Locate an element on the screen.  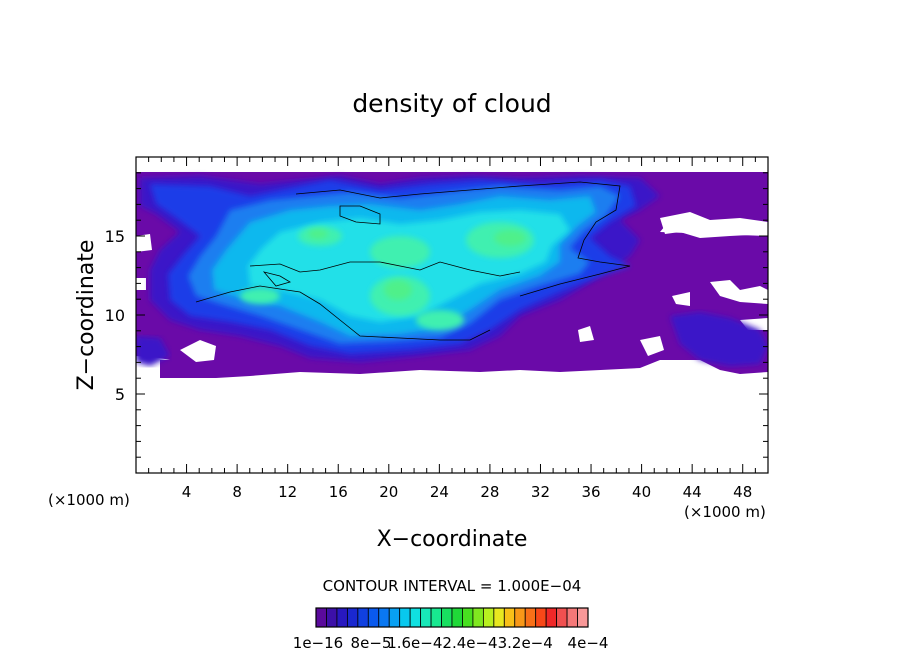
colorbar-label: 1e−16 is located at coordinates (318, 643).